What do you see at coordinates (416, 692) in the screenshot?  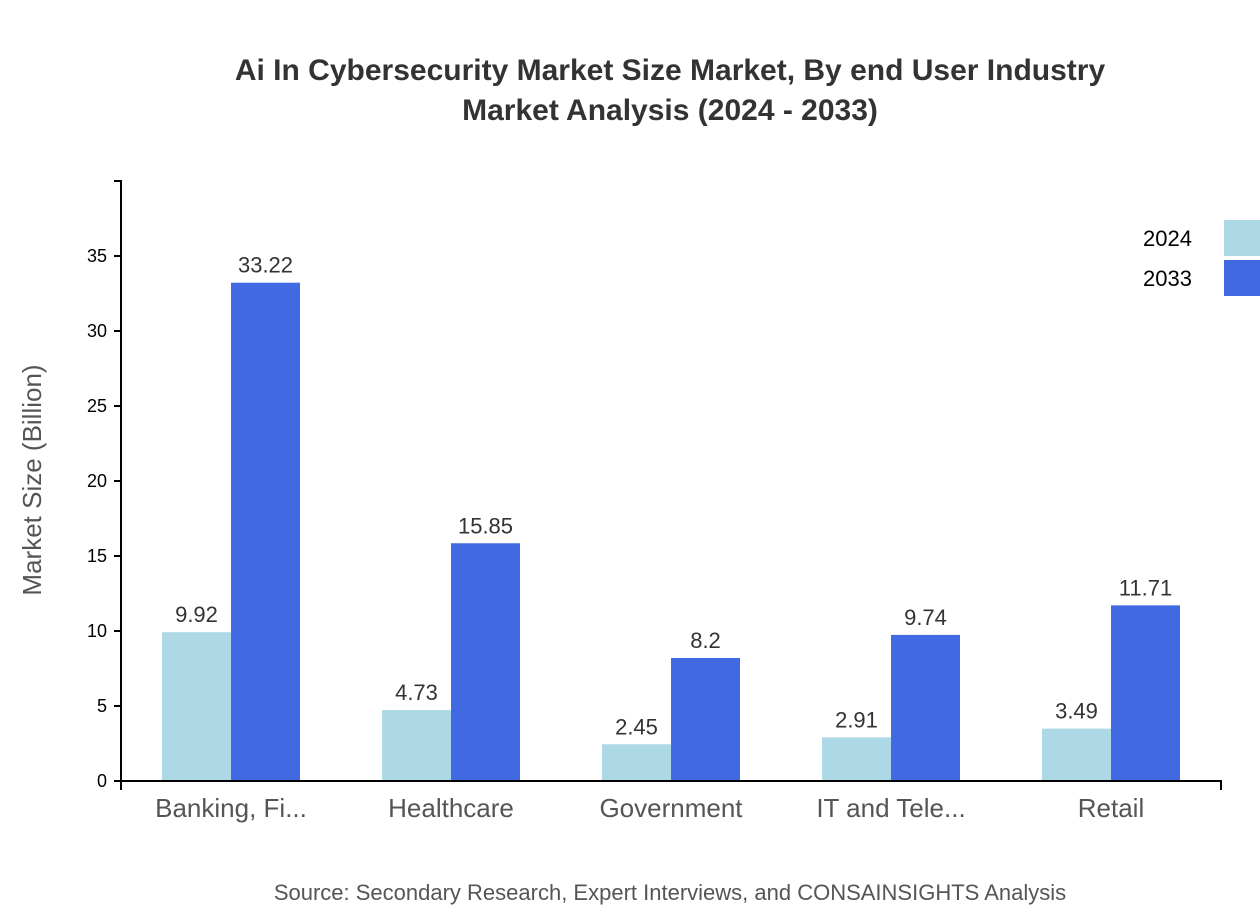 I see `data-label: 4.73` at bounding box center [416, 692].